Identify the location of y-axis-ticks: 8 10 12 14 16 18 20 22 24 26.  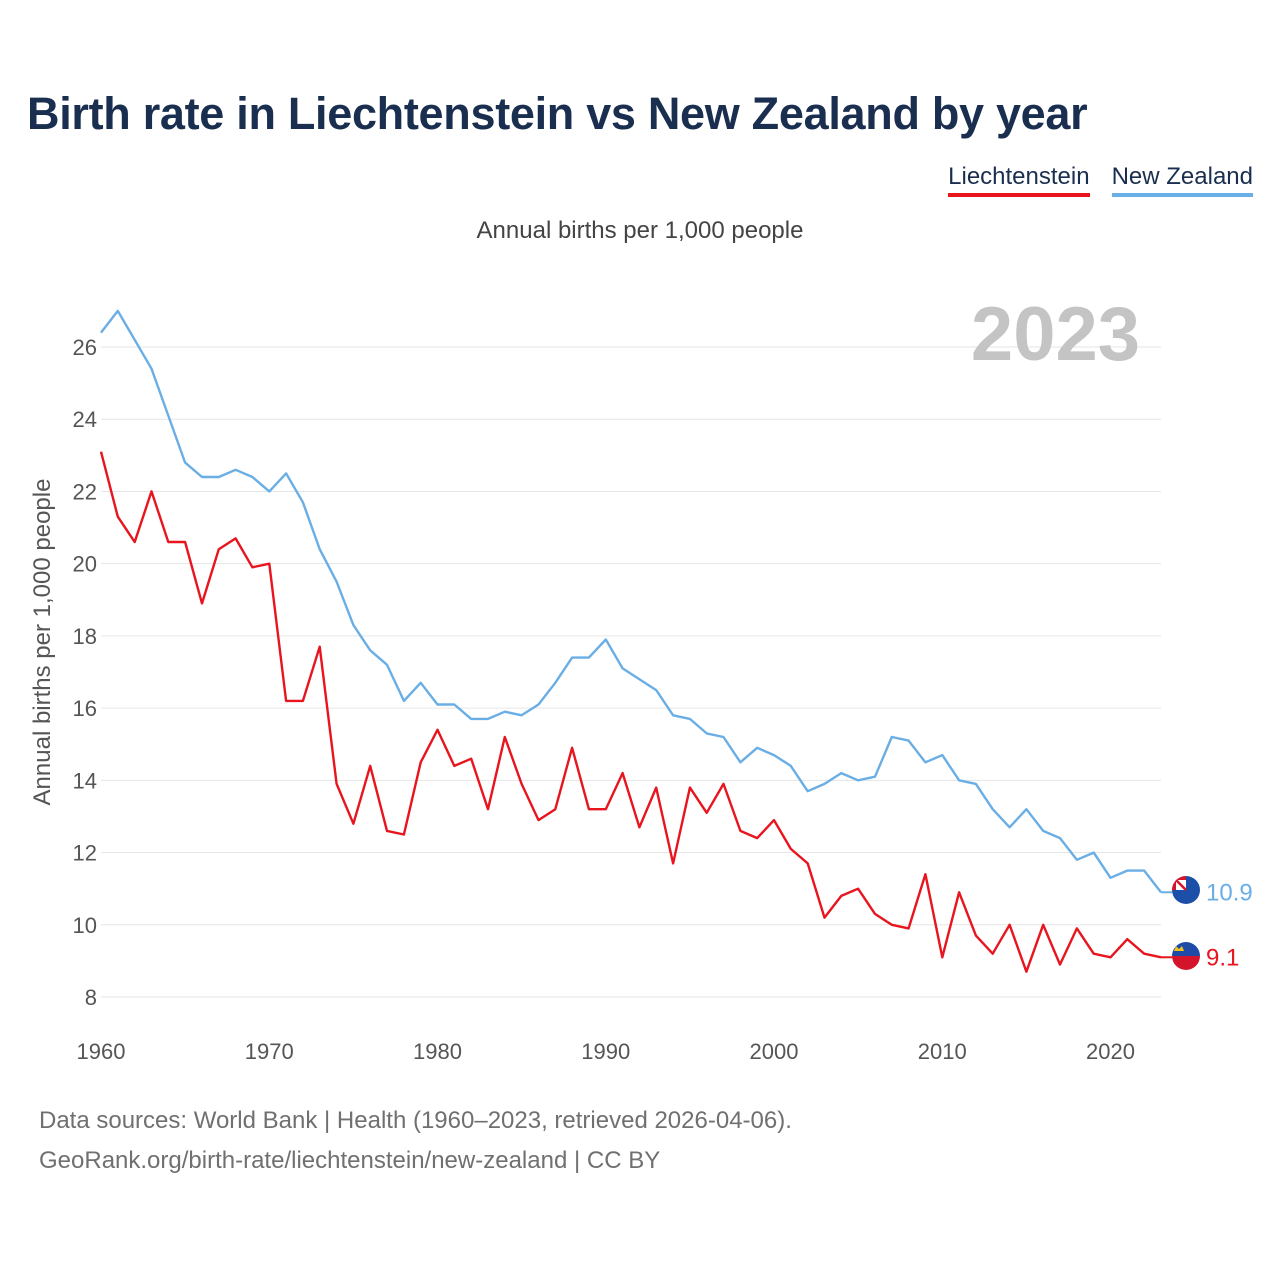
(85, 672).